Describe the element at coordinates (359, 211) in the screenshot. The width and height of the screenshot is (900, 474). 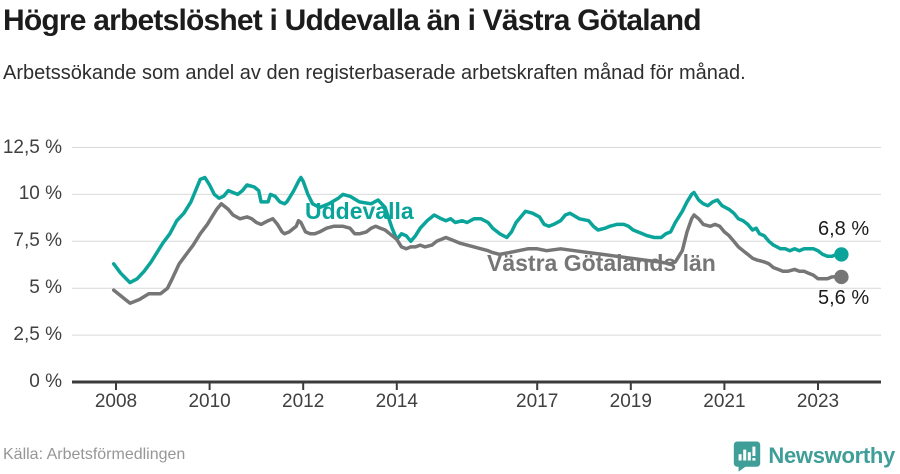
I see `series-label-uddevalla: Uddevalla` at that location.